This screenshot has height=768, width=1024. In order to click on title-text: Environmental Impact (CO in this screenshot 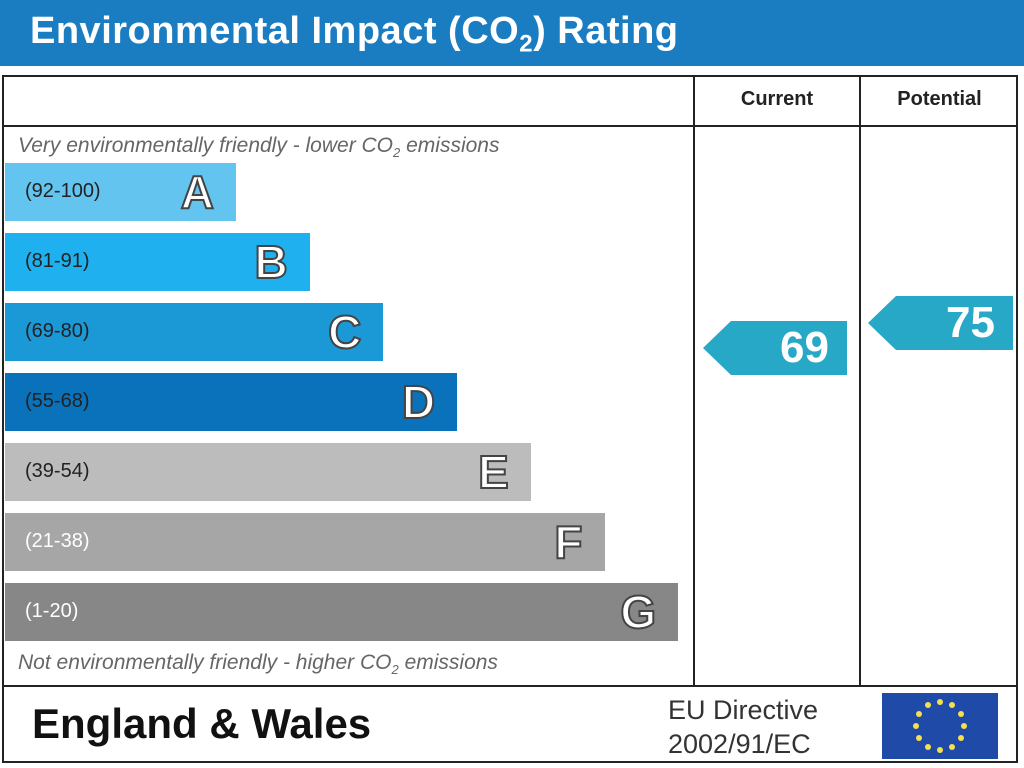, I will do `click(275, 31)`.